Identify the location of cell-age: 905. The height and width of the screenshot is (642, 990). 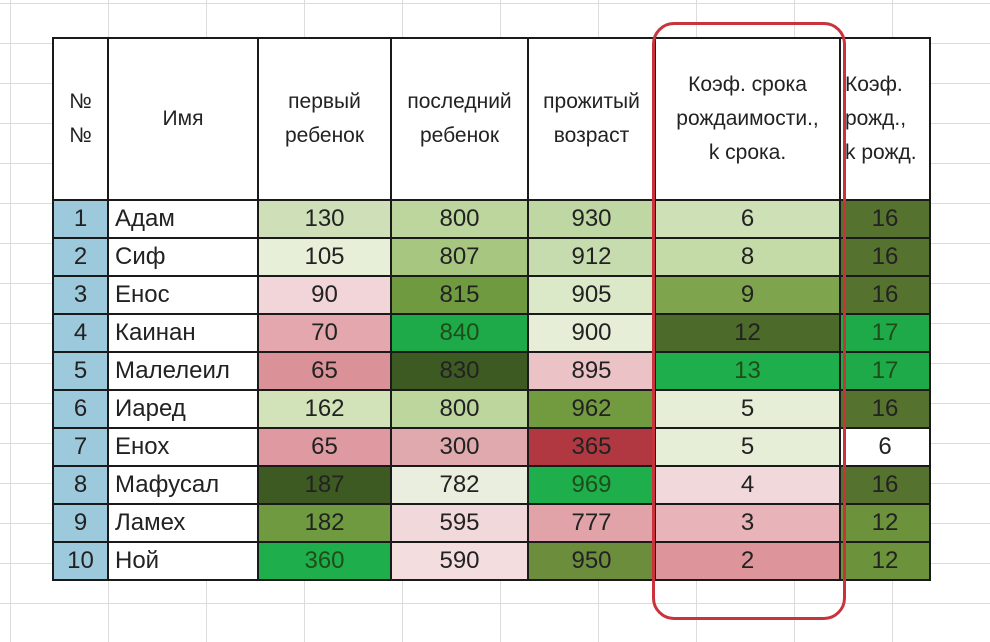
(591, 295).